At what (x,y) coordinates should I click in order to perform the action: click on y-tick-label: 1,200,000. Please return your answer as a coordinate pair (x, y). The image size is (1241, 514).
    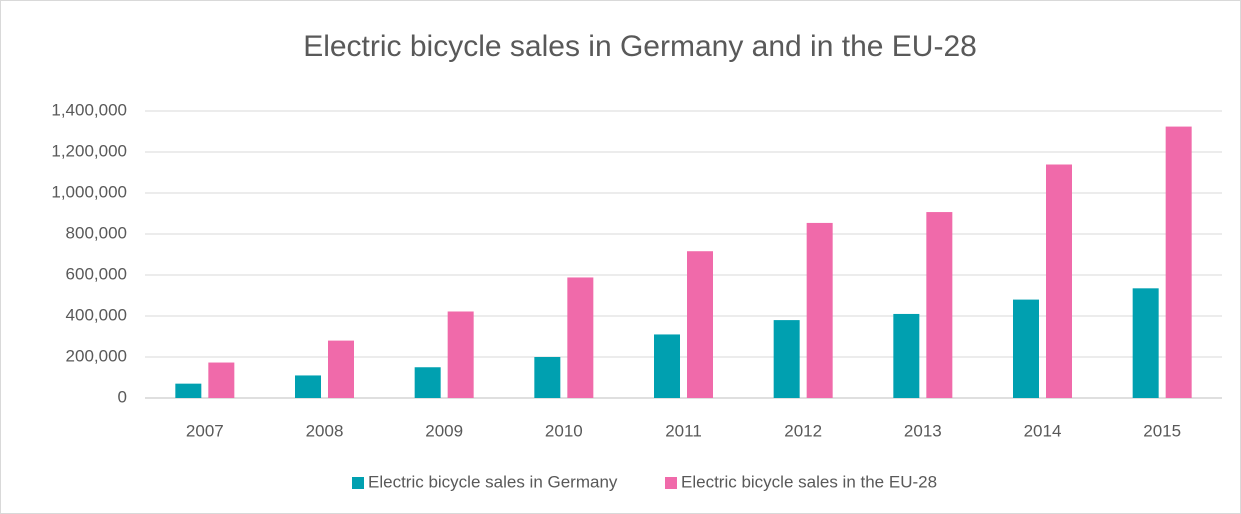
    Looking at the image, I should click on (89, 150).